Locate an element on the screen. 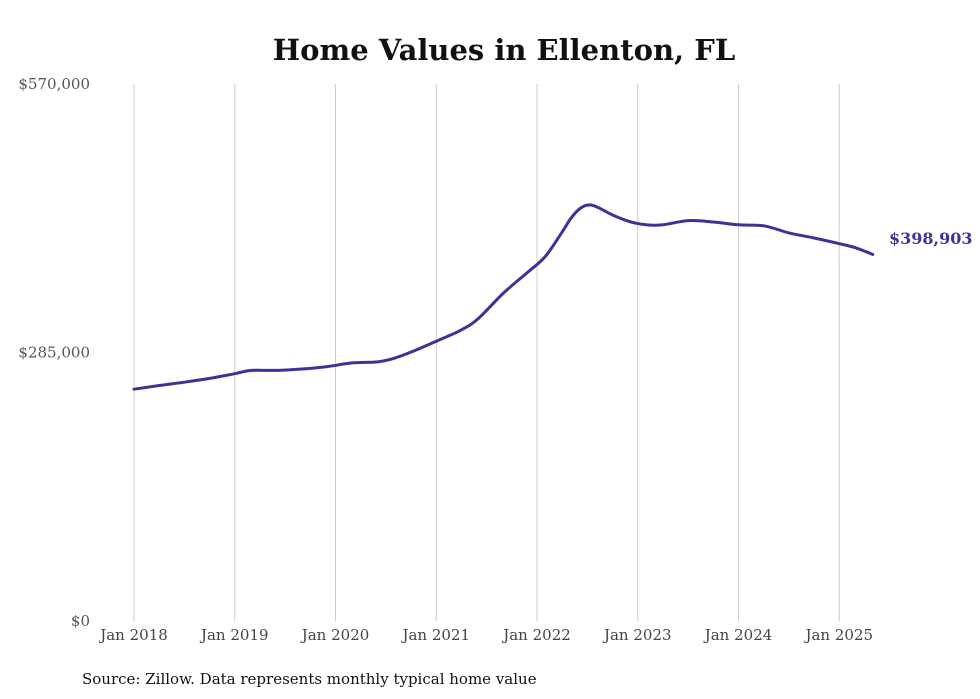  x-tick-label: Jan 2020 is located at coordinates (335, 635).